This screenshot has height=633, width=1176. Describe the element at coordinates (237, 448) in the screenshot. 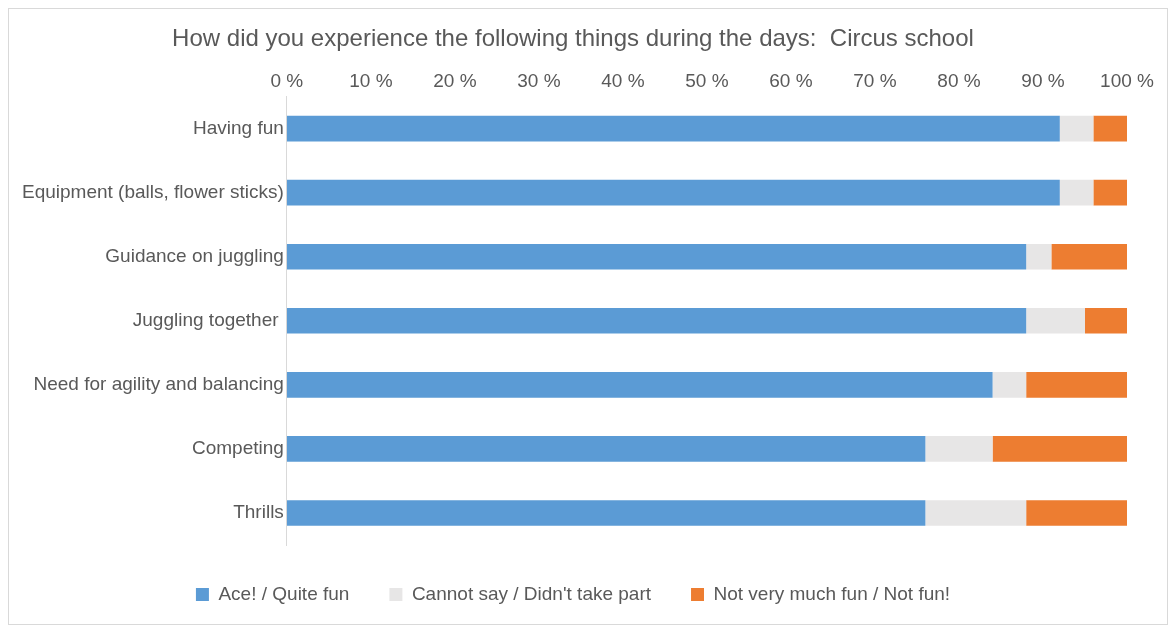

I see `y-tick-label: Competing` at that location.